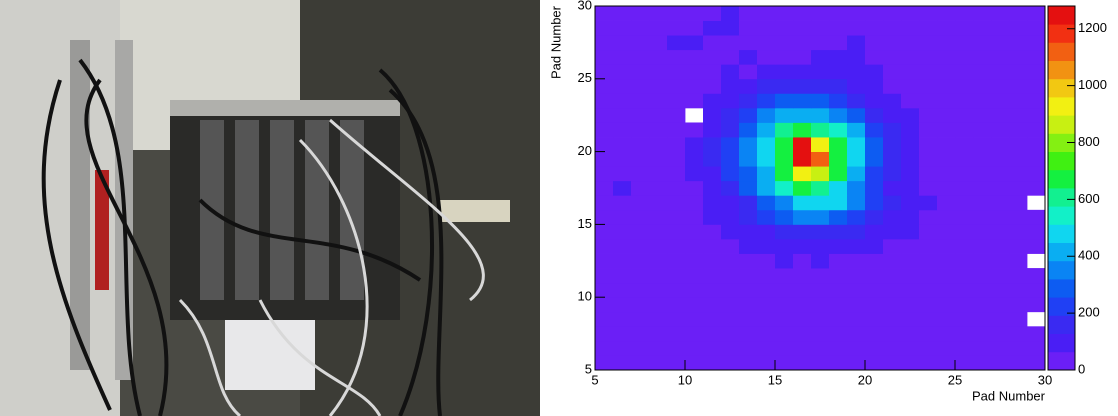 Image resolution: width=1118 pixels, height=416 pixels. I want to click on x-tick-label: 20, so click(865, 379).